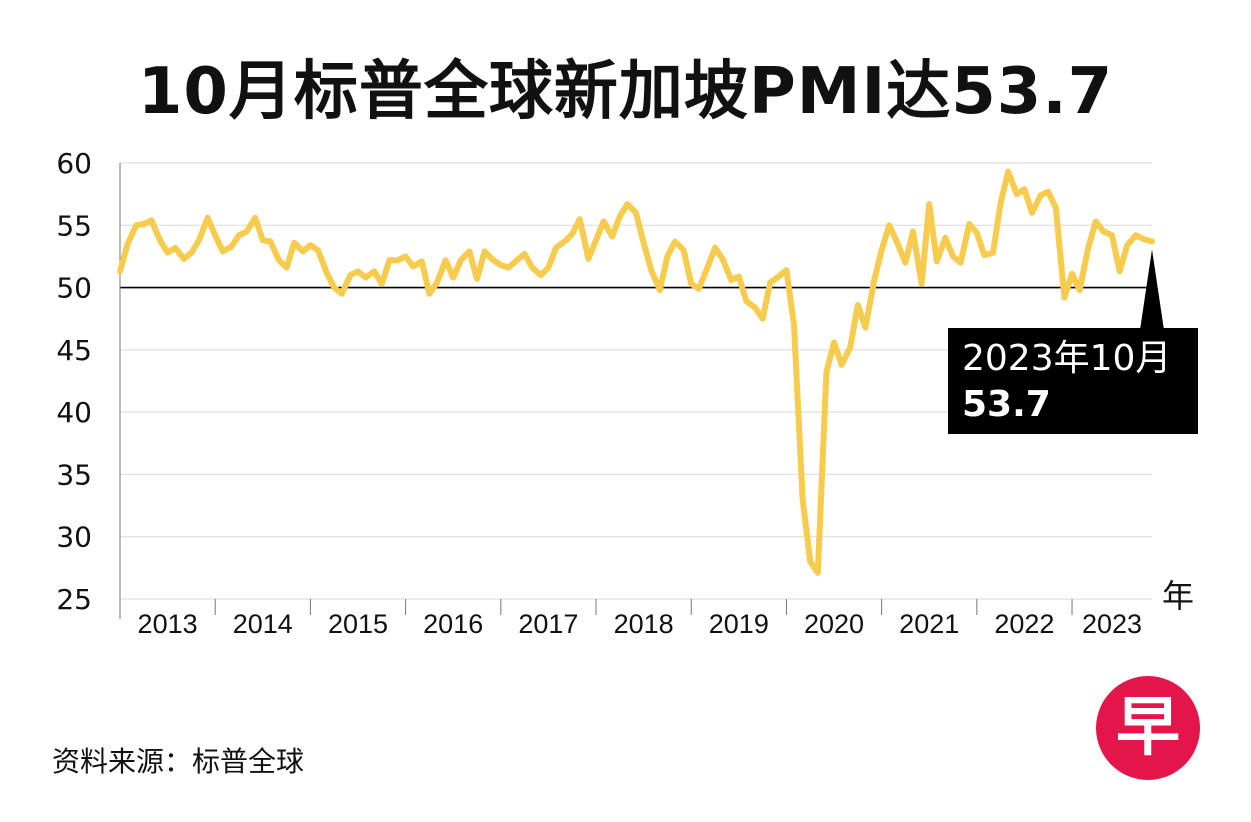  I want to click on y-tick-label: 60, so click(74, 163).